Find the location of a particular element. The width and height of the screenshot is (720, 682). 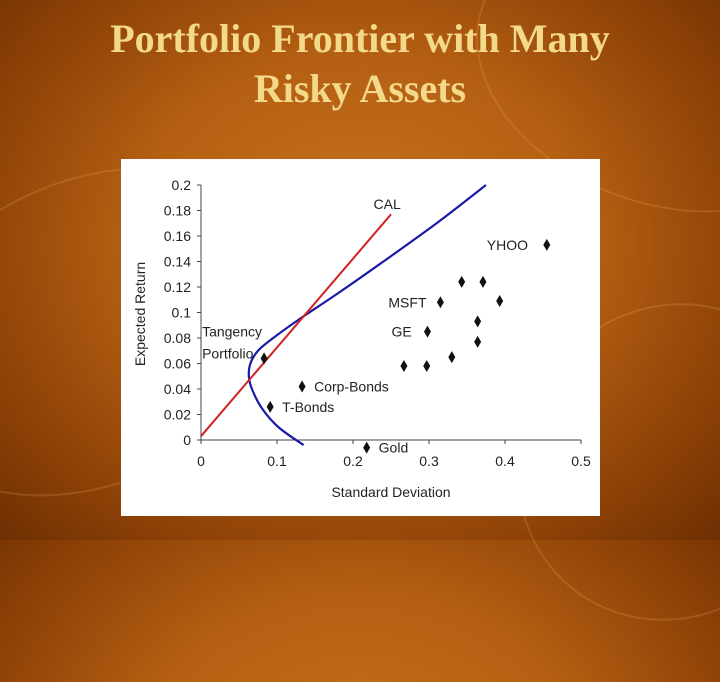

efficient-frontier-curve is located at coordinates (367, 315).